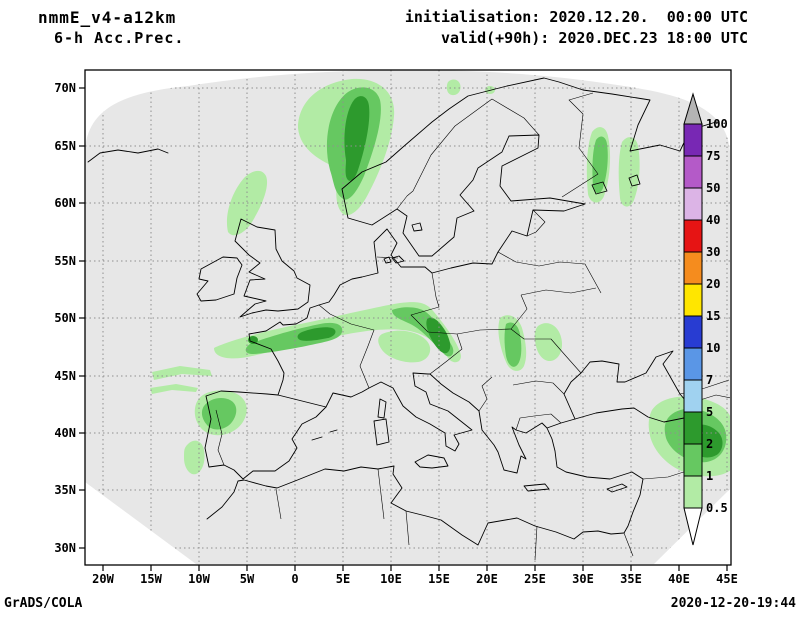  Describe the element at coordinates (717, 508) in the screenshot. I see `colorbar-level-label: 0.5` at that location.